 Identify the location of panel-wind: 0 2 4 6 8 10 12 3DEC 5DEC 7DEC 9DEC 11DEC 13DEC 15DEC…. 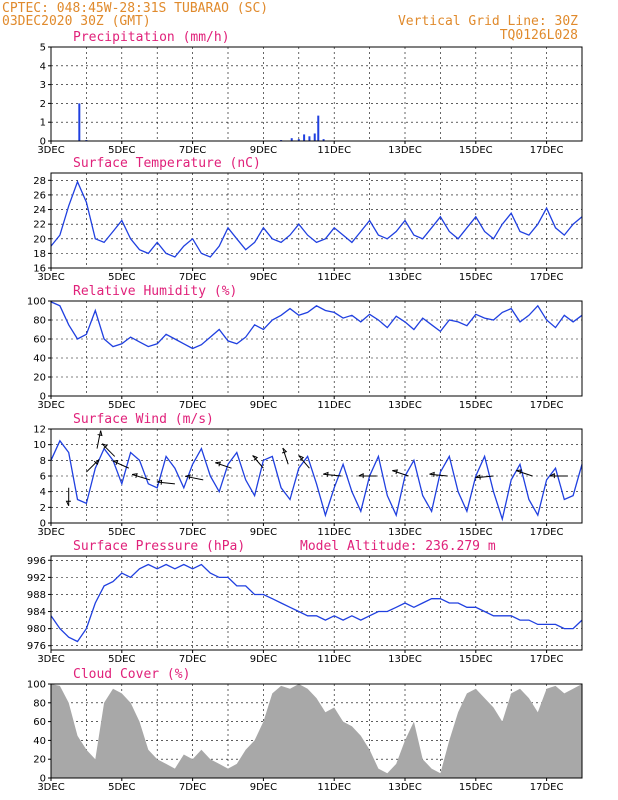
(308, 475).